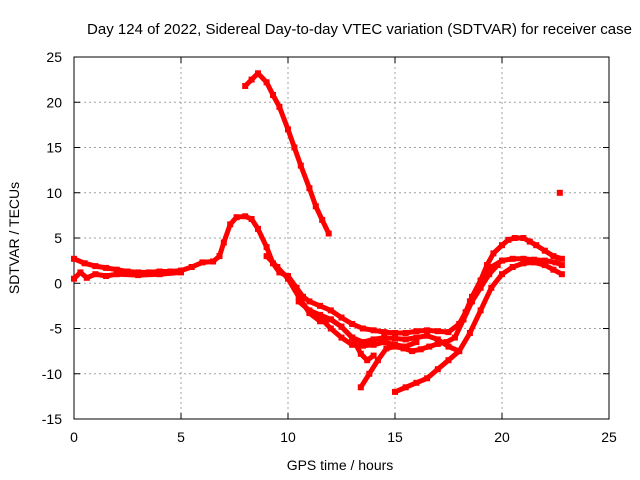 The height and width of the screenshot is (480, 640). I want to click on x-axis-label: GPS time / hours, so click(340, 465).